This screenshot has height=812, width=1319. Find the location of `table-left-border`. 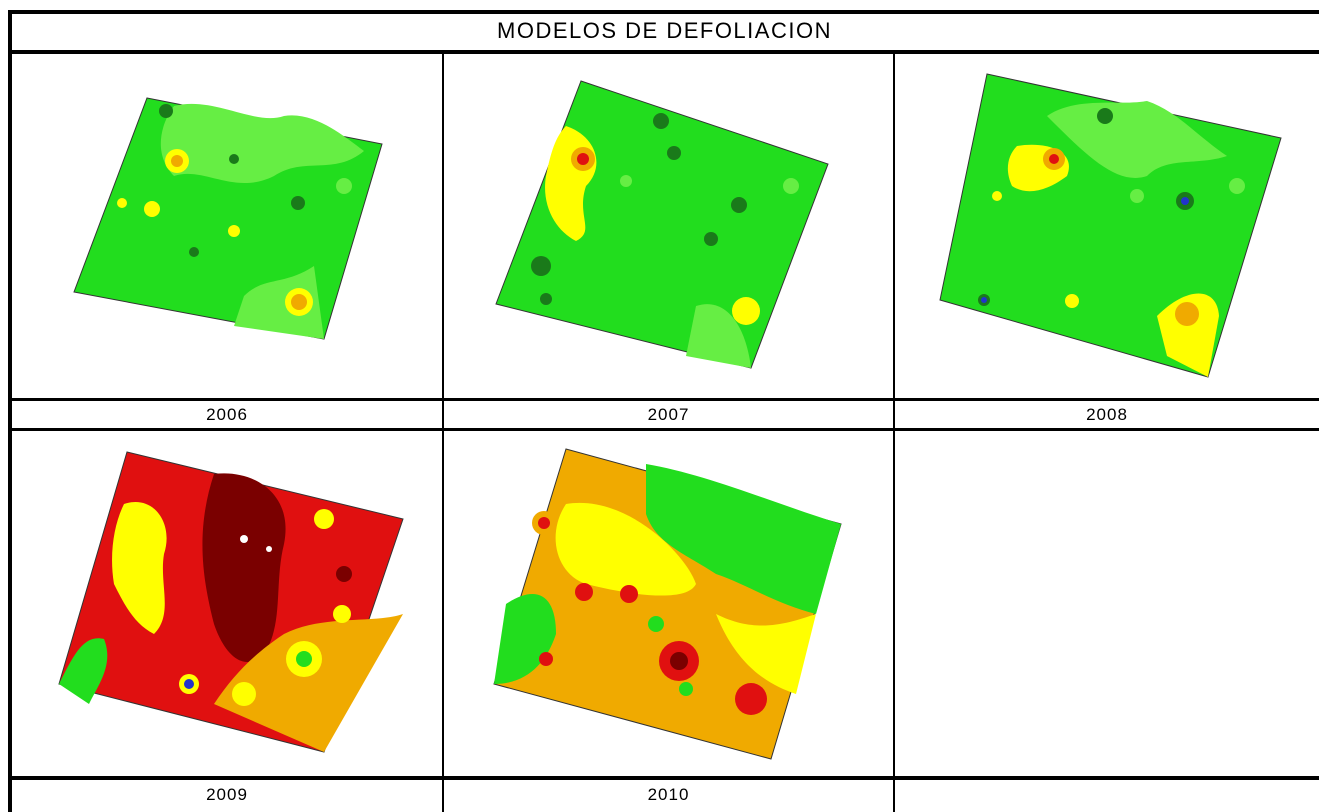

table-left-border is located at coordinates (10, 411).